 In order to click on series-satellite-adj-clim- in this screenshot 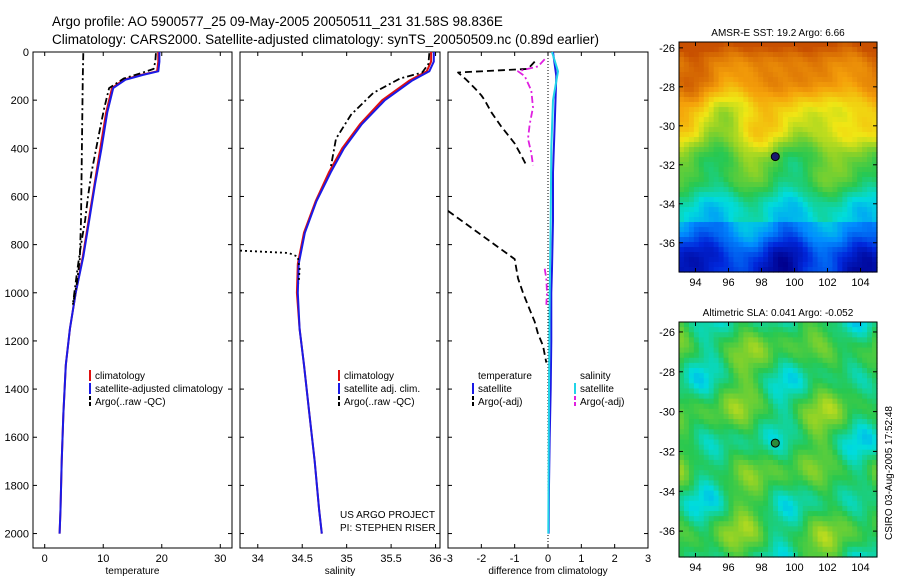, I will do `click(365, 293)`.